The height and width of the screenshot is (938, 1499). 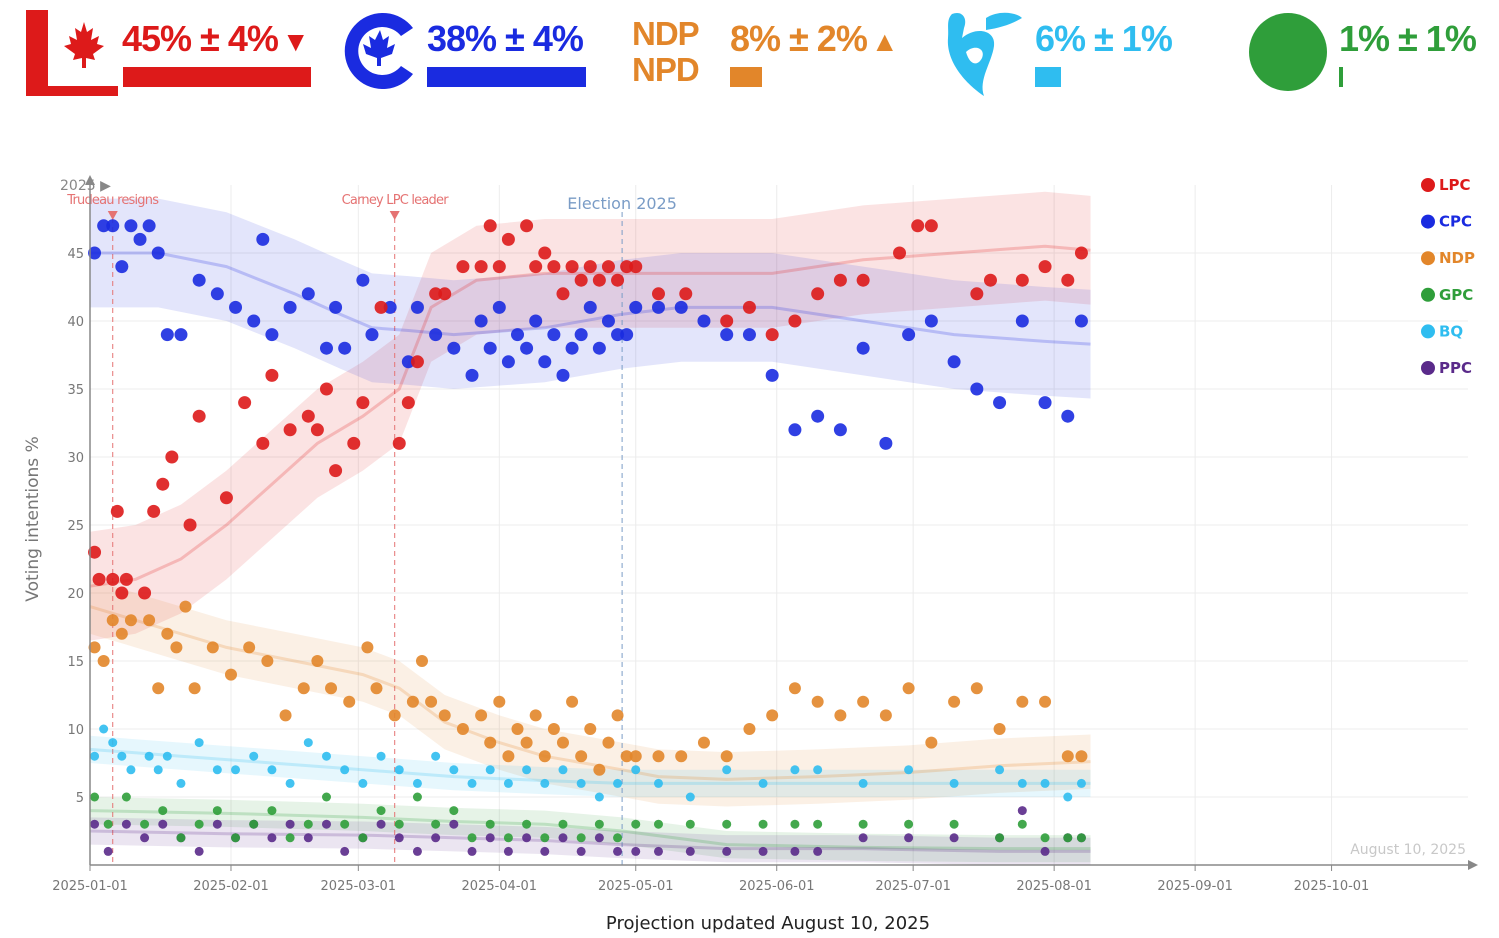 I want to click on ndp-summary: NDP NPD 8% ± 2% ▲, so click(x=772, y=55).